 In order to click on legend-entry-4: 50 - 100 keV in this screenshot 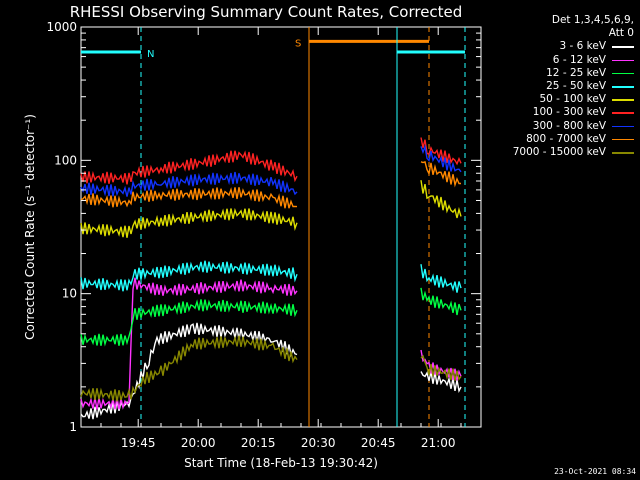, I will do `click(551, 99)`.